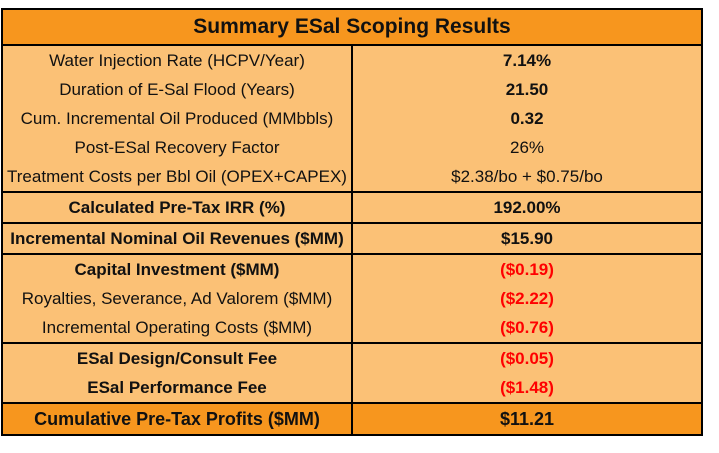 This screenshot has width=719, height=453. I want to click on row-value: ($1.48), so click(527, 388).